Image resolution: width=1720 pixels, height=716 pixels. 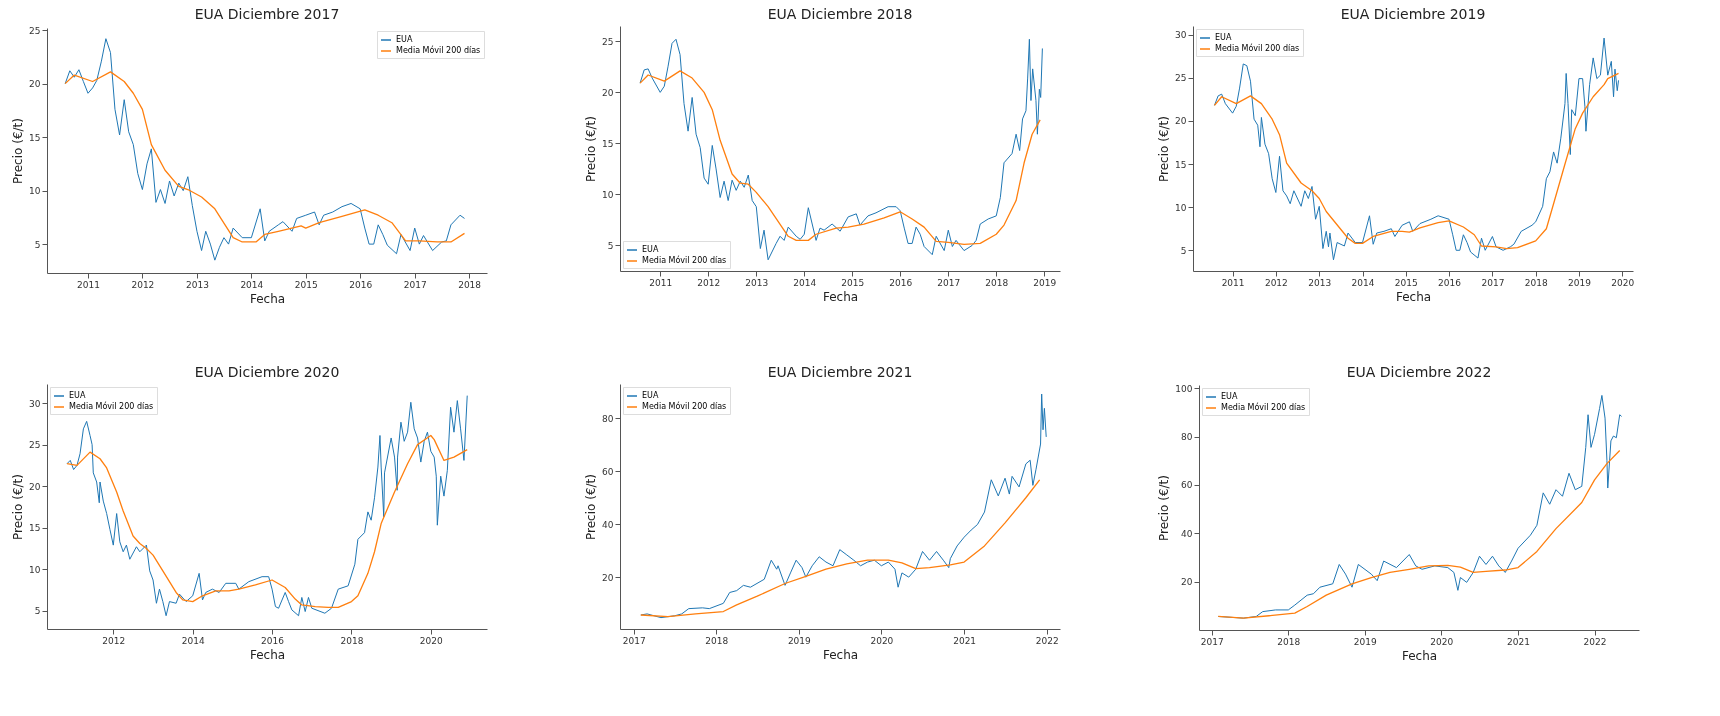 I want to click on chart-title: EUA Diciembre 2022, so click(x=1419, y=372).